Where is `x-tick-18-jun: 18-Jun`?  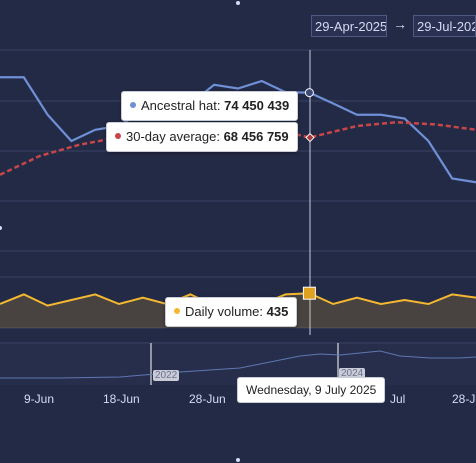 x-tick-18-jun: 18-Jun is located at coordinates (121, 399).